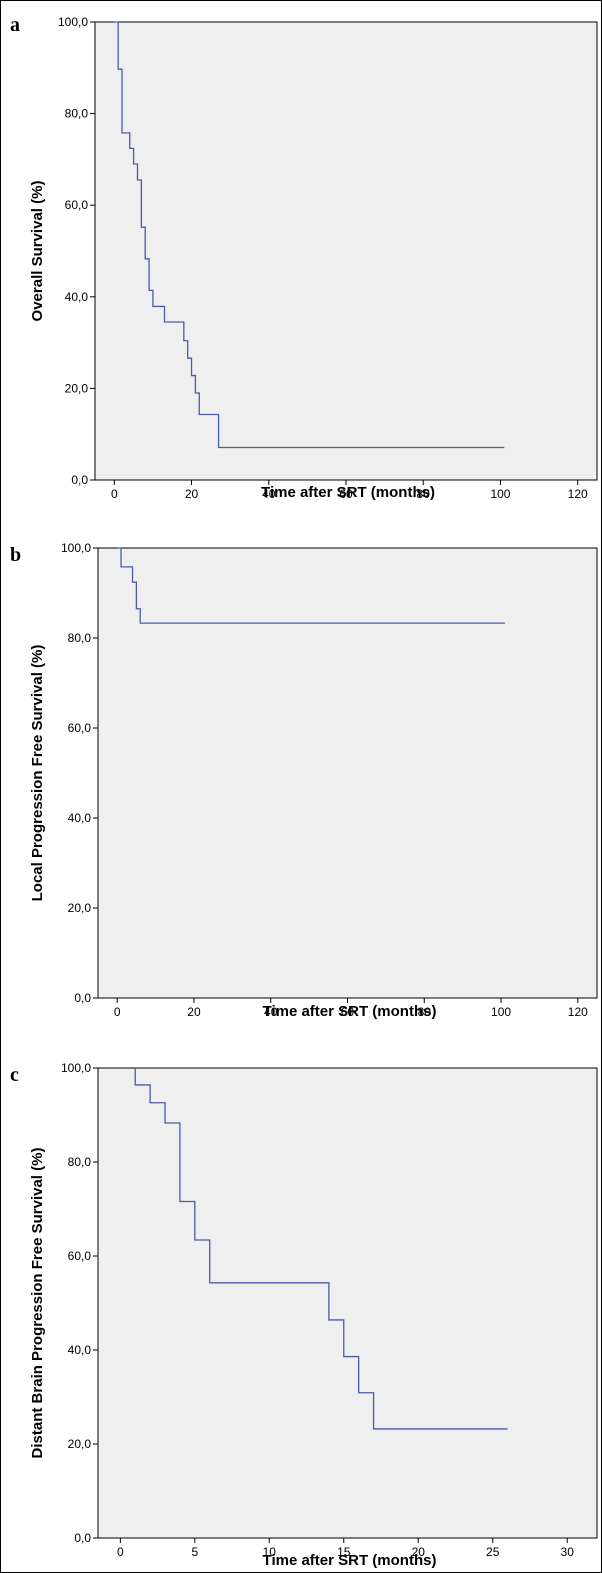 This screenshot has width=602, height=1573. I want to click on x-tick-label-c-5: 25, so click(493, 1552).